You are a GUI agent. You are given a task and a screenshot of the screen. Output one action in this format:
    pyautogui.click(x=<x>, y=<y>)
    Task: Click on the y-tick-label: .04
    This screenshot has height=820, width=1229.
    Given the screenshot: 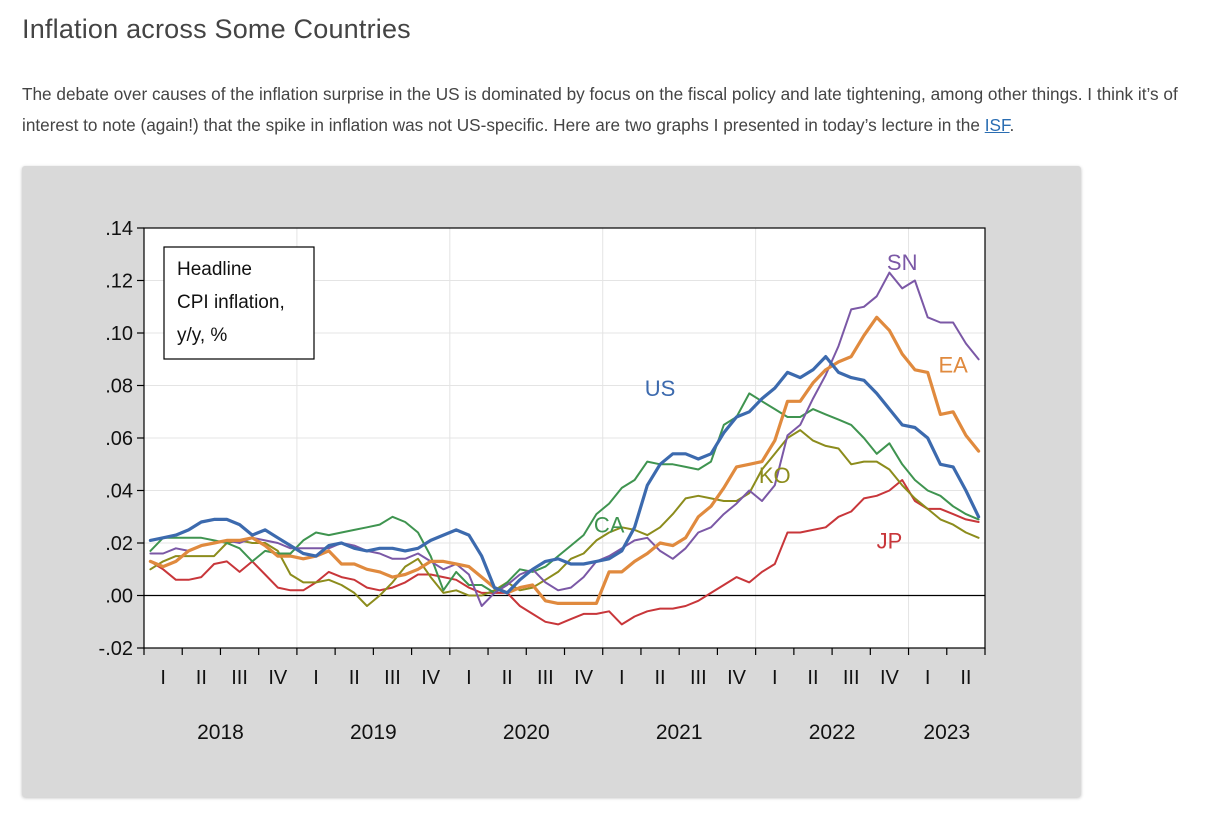 What is the action you would take?
    pyautogui.click(x=119, y=492)
    